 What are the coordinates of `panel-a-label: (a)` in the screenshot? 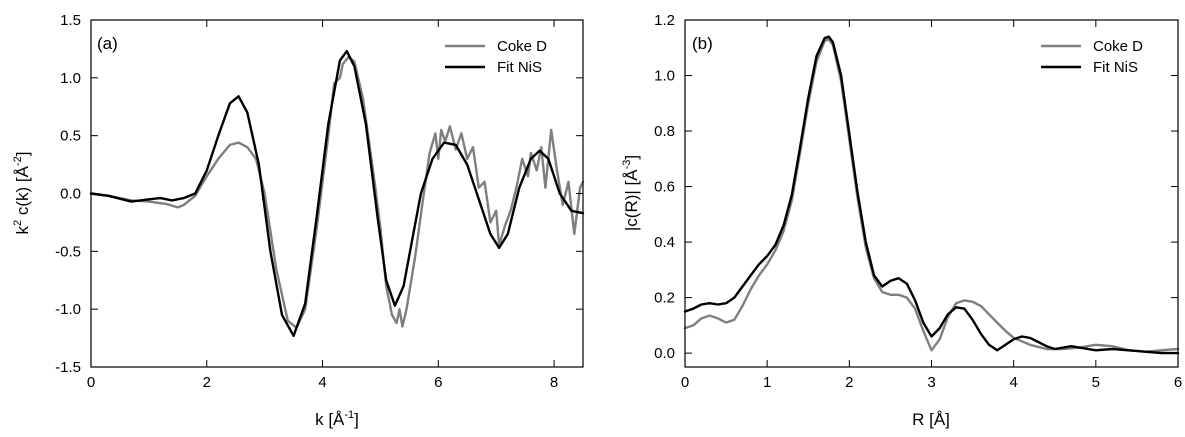 It's located at (107, 43).